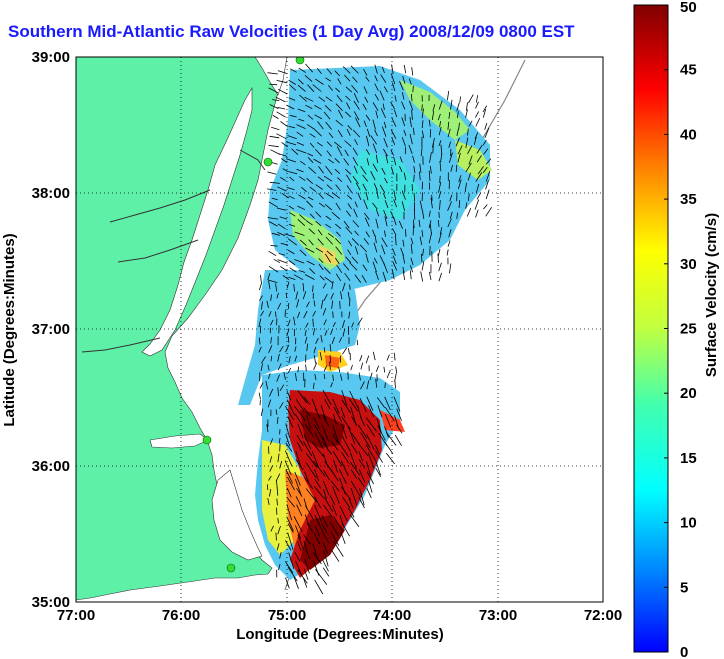  Describe the element at coordinates (688, 199) in the screenshot. I see `colorbar-tick-label: 35` at that location.